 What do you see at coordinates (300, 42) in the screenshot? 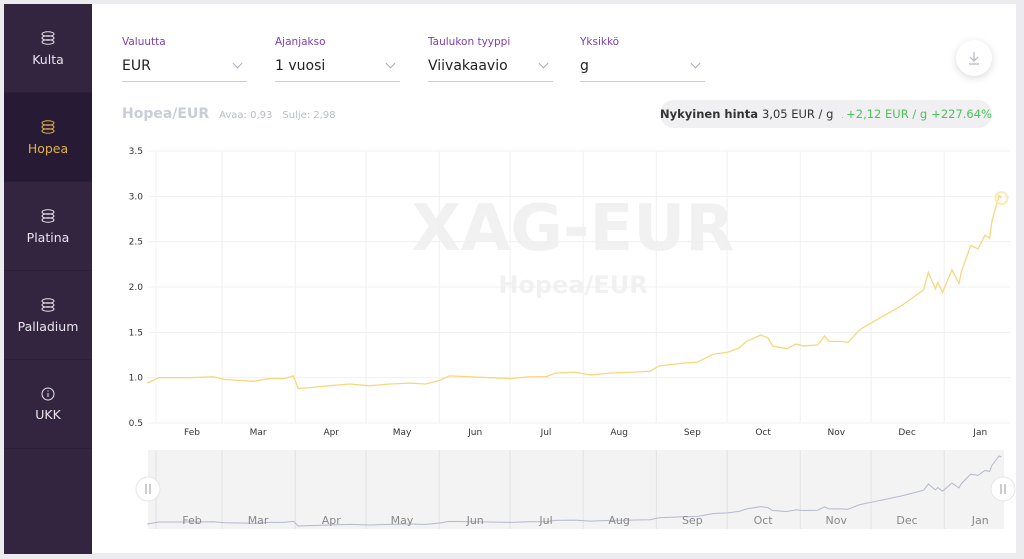
I see `filter-label: Ajanjakso` at bounding box center [300, 42].